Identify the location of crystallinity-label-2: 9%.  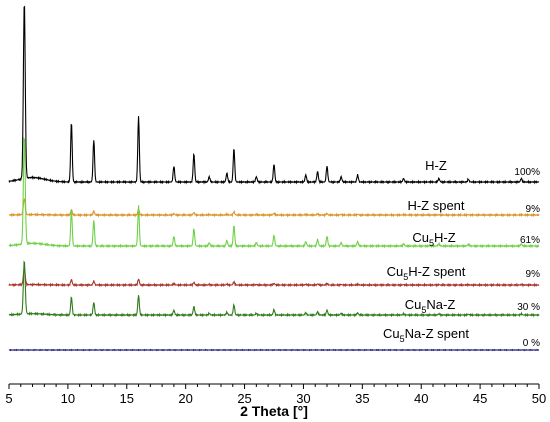
(533, 209).